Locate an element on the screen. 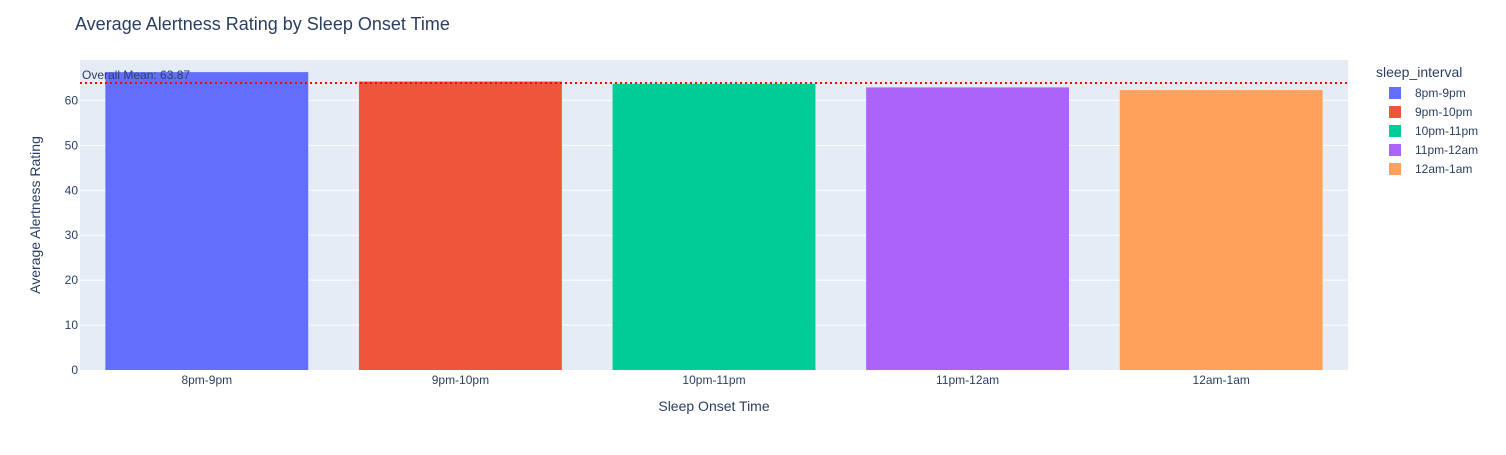 Image resolution: width=1506 pixels, height=455 pixels. legend-swatch-8pm-9pm is located at coordinates (1395, 93).